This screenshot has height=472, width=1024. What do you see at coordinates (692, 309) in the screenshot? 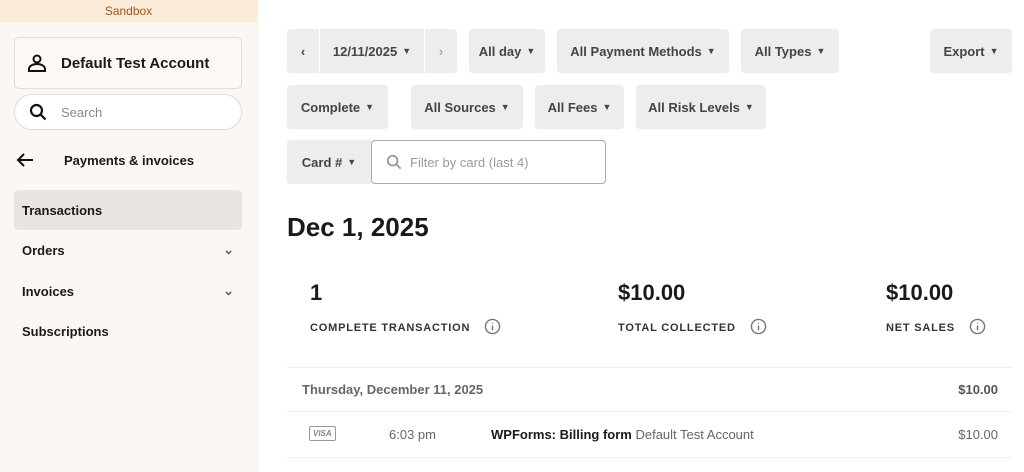
I see `stat-collected: $10.00 TOTAL COLLECTED` at bounding box center [692, 309].